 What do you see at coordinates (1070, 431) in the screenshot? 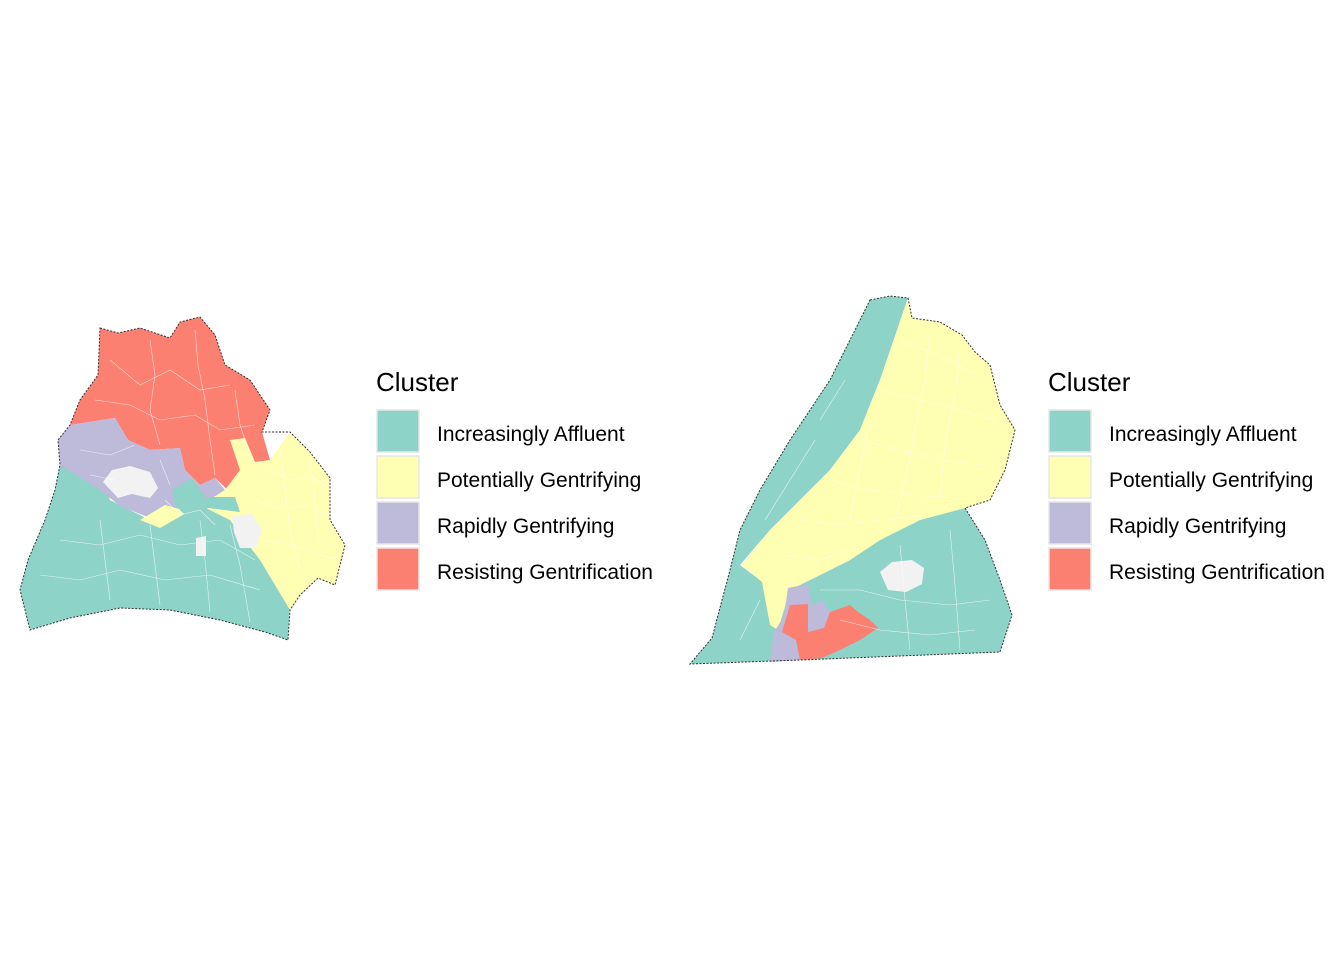
I see `right-legend-swatch-increasingly-affluent` at bounding box center [1070, 431].